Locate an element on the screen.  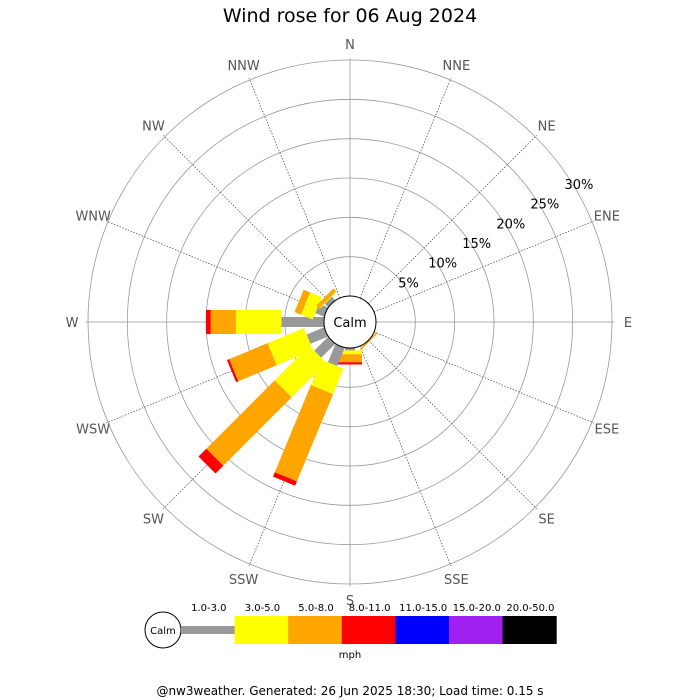
bar-wsw-3.0-5.0 is located at coordinates (290, 347).